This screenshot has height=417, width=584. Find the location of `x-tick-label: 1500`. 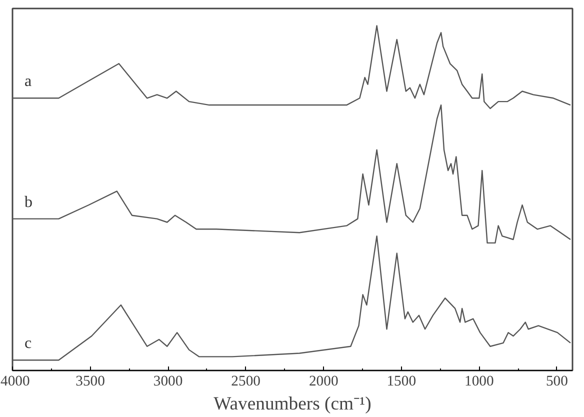

x-tick-label: 1500 is located at coordinates (401, 382).